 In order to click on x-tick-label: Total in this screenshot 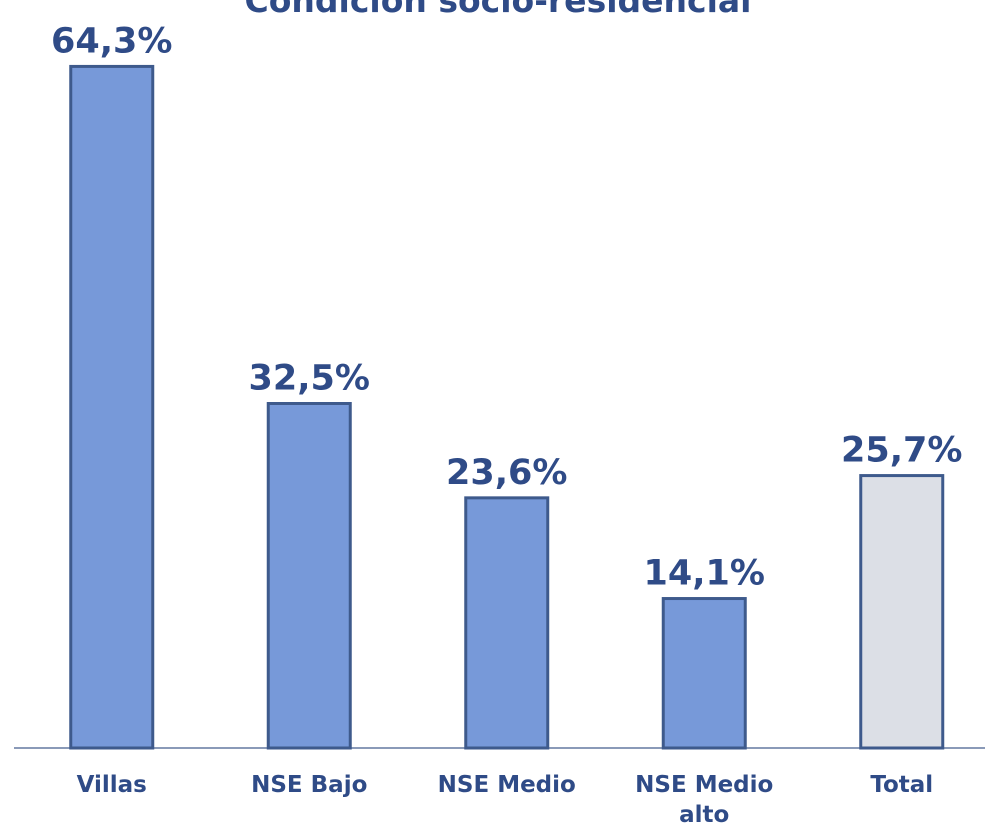, I will do `click(902, 785)`.